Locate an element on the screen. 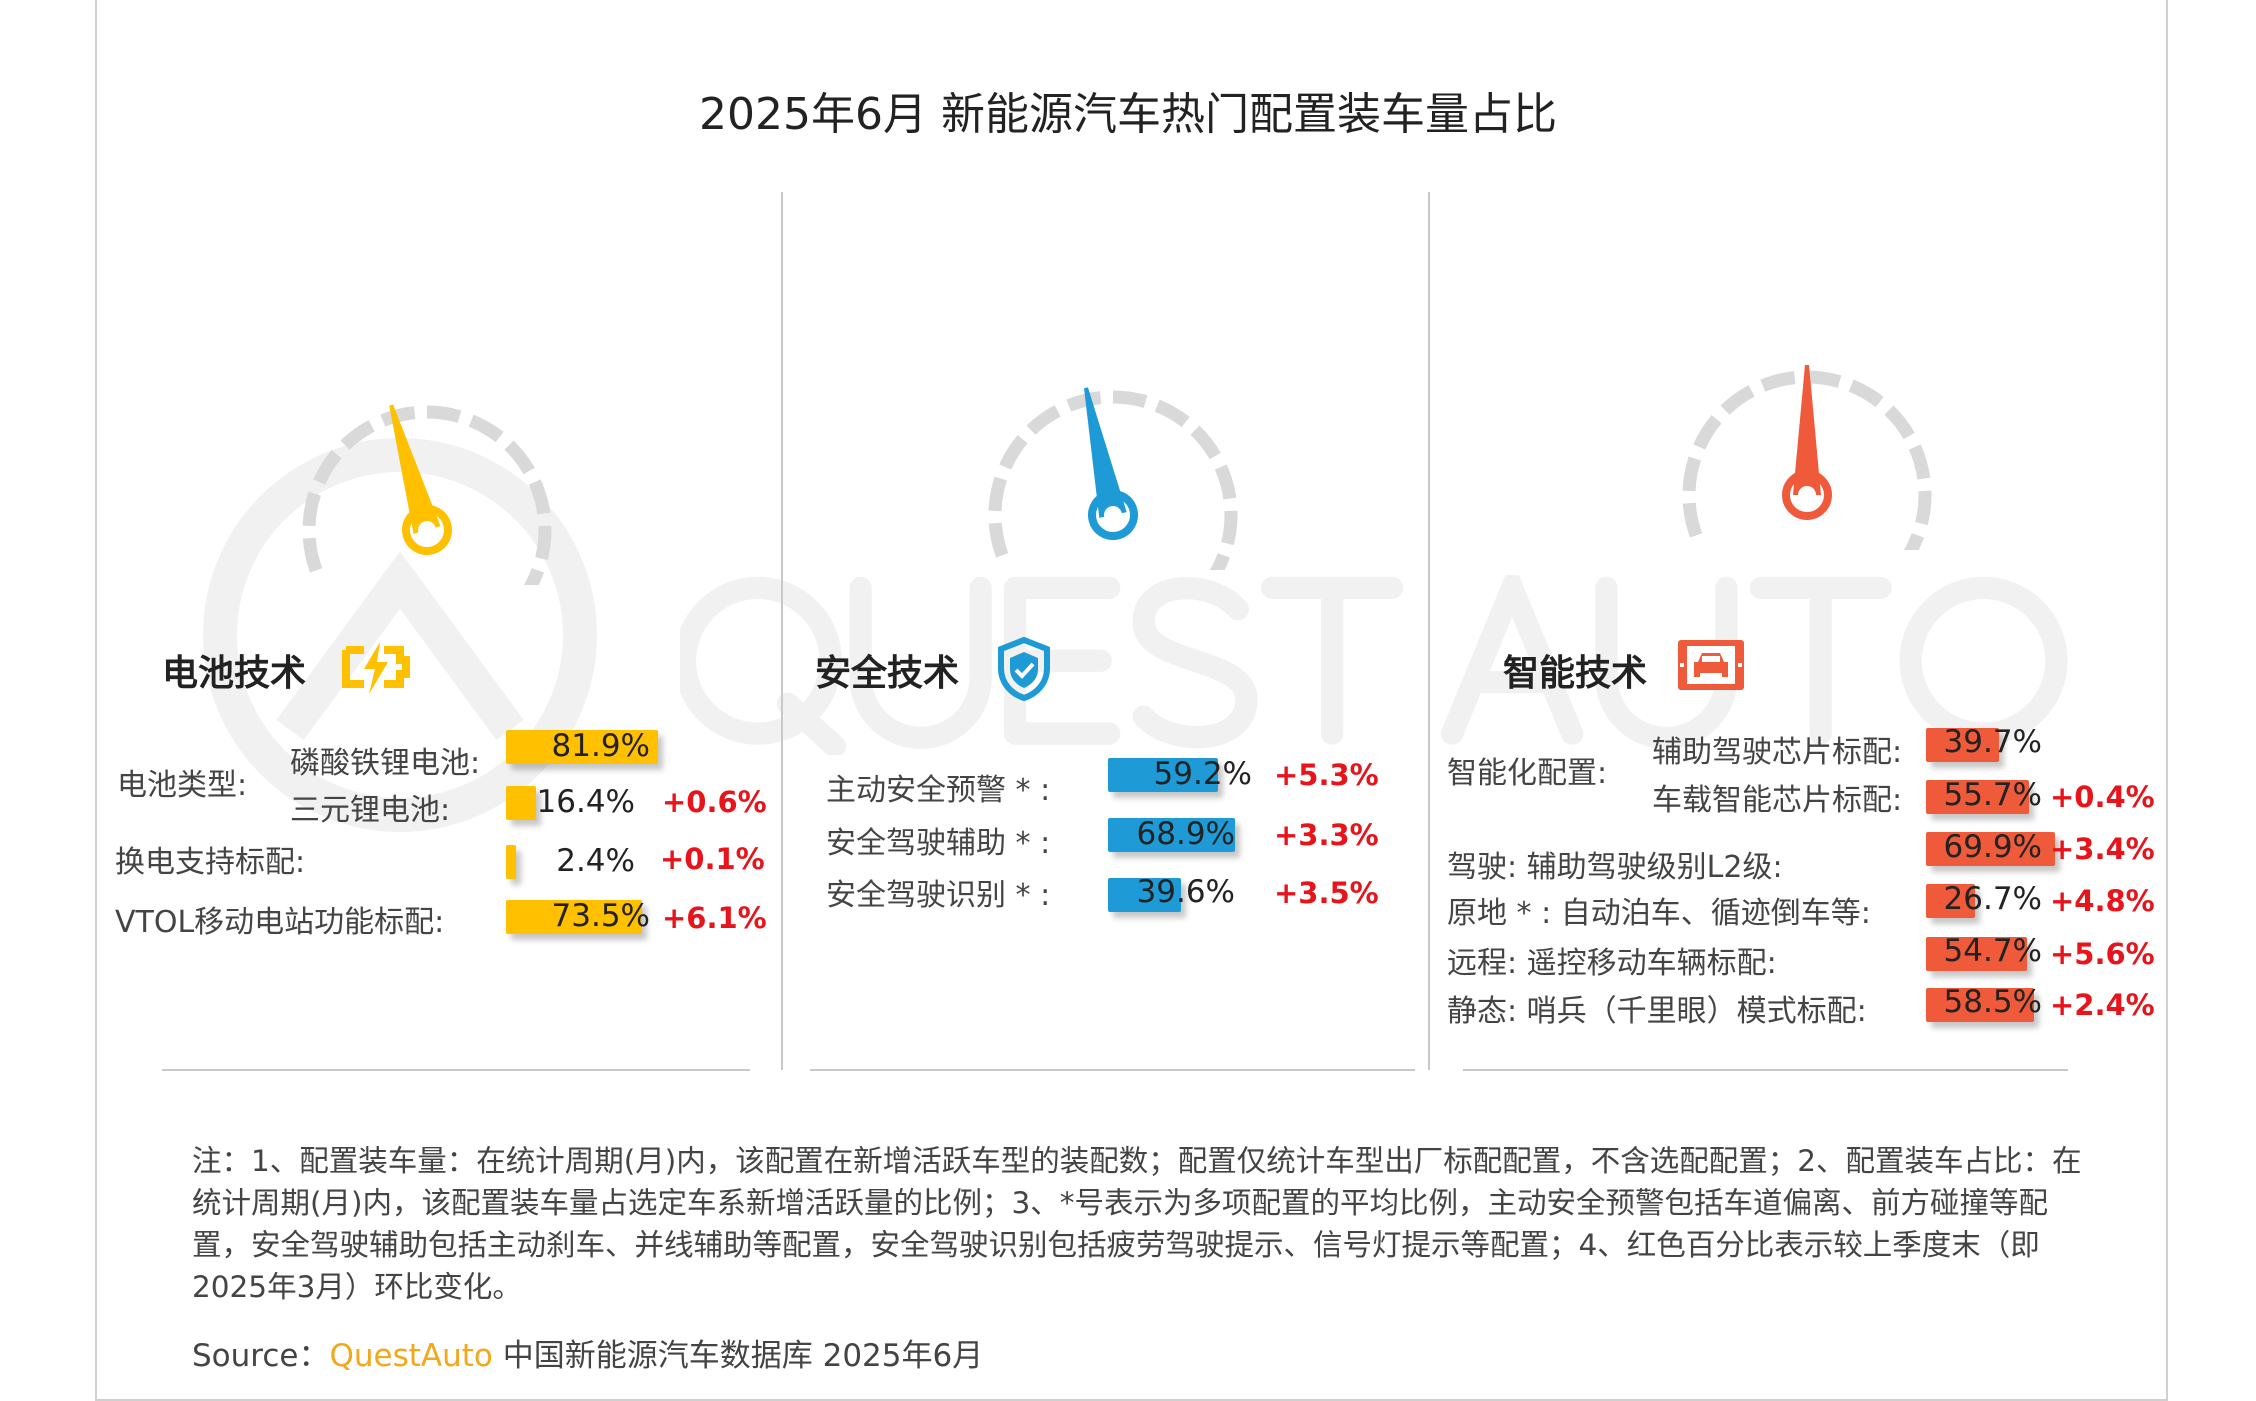 This screenshot has width=2256, height=1401. change-label: +0.4% is located at coordinates (2102, 797).